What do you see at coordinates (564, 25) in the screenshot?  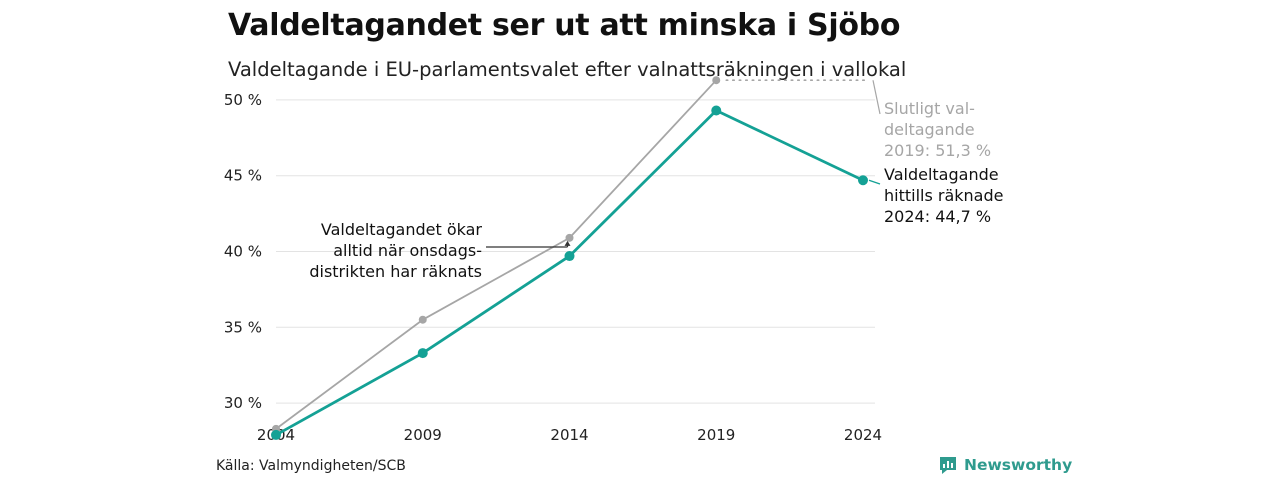 I see `chart-title: Valdeltagandet ser ut att minska i Sjöbo` at bounding box center [564, 25].